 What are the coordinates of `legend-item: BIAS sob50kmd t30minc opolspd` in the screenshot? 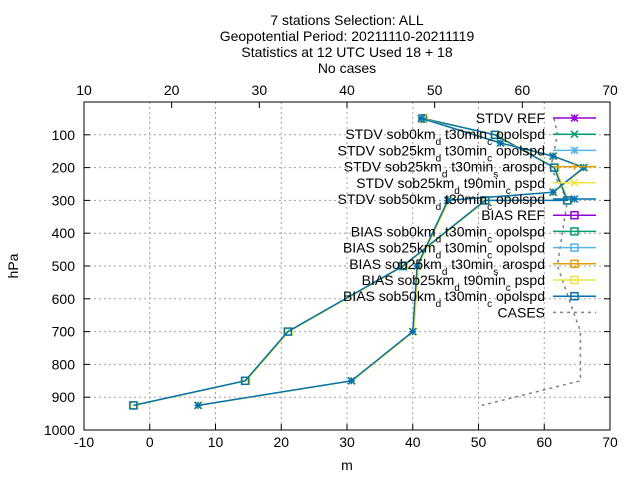 It's located at (469, 299).